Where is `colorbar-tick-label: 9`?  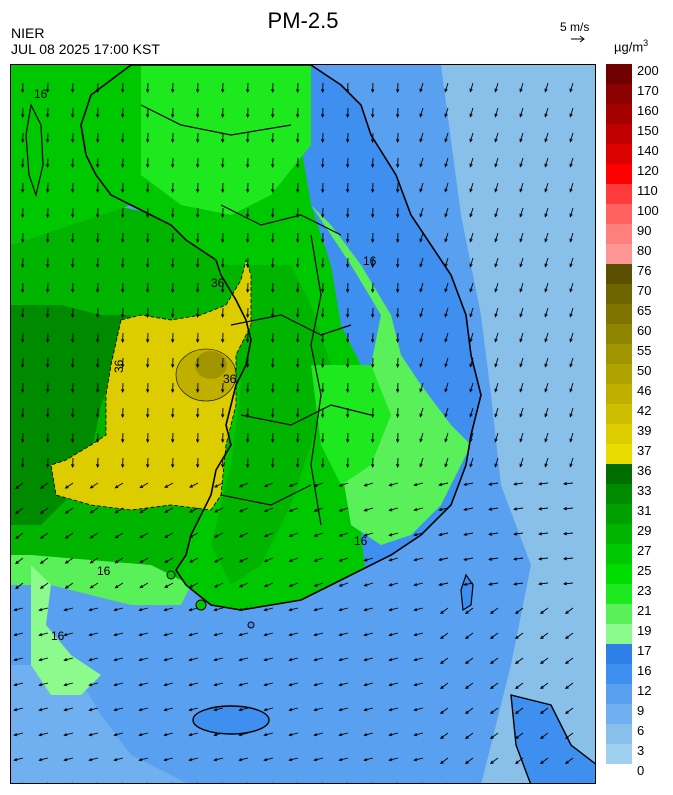
colorbar-tick-label: 9 is located at coordinates (641, 710).